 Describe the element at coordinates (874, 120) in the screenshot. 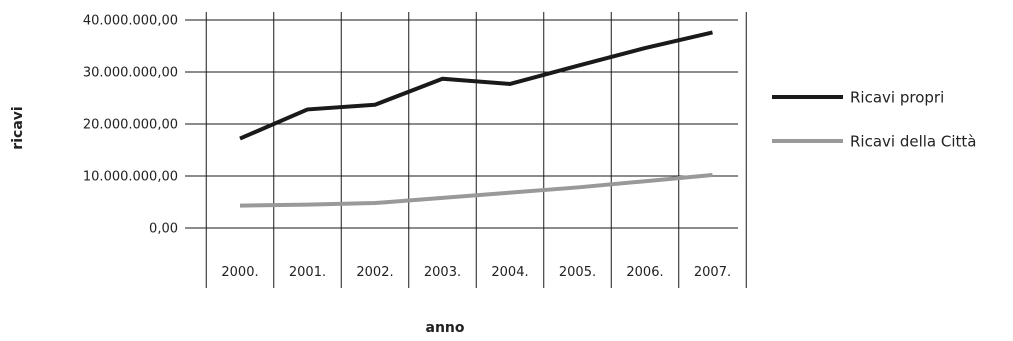

I see `legend: Ricavi propri Ricavi della Città` at that location.